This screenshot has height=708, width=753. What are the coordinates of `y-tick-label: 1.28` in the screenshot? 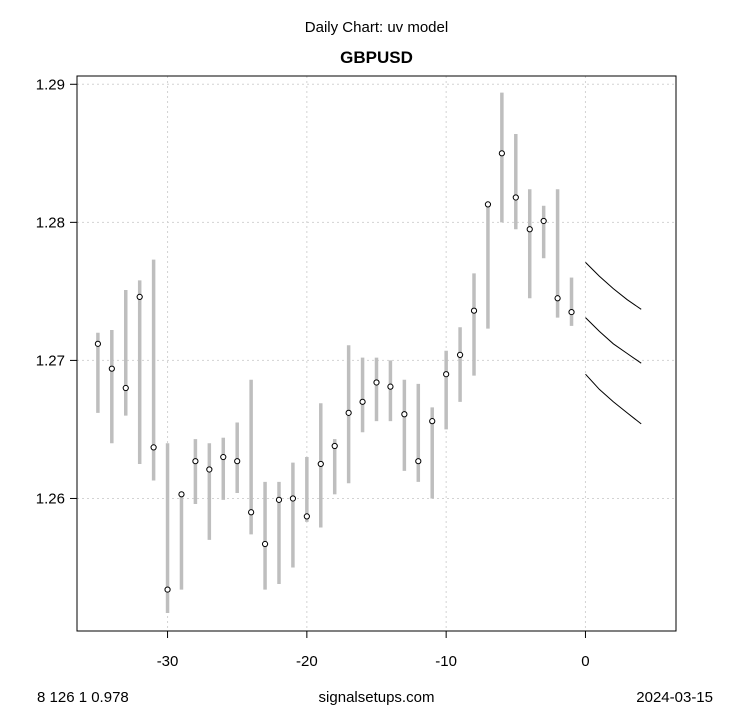 It's located at (50, 222).